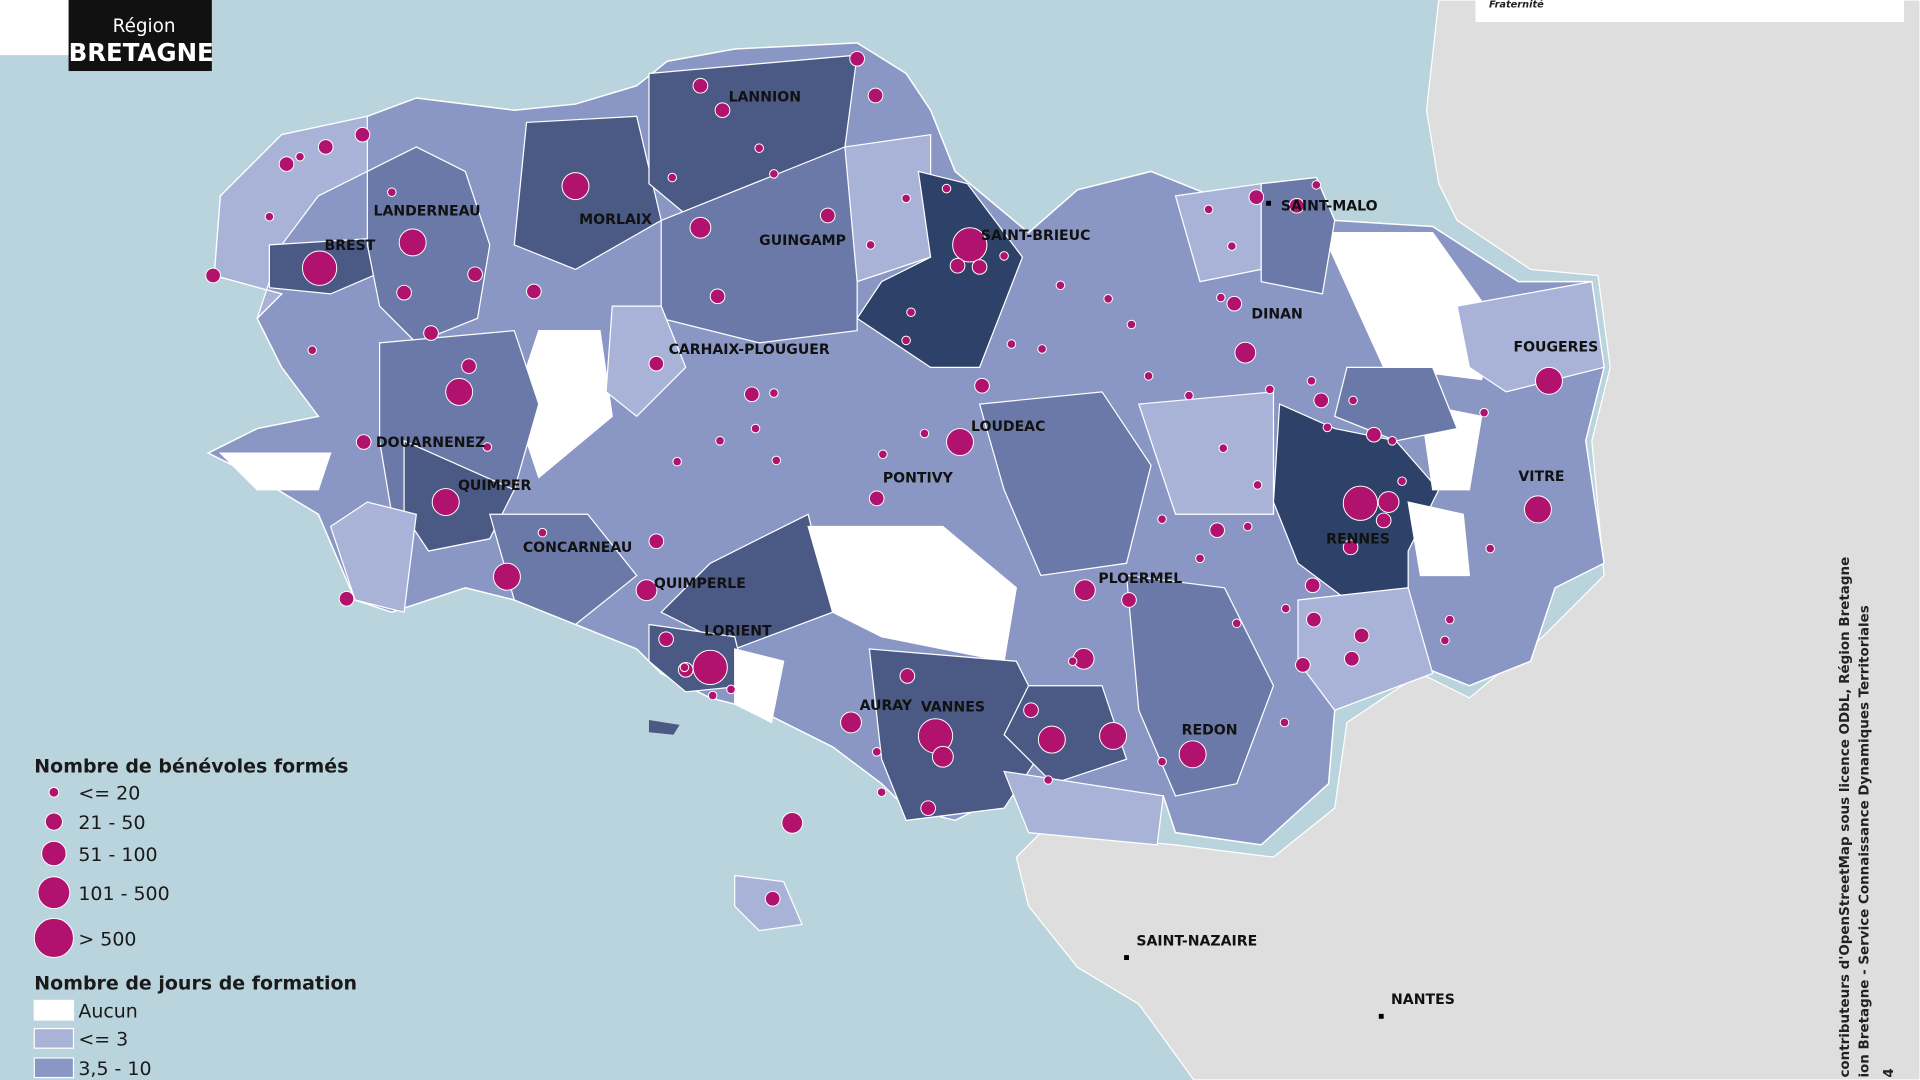 The height and width of the screenshot is (1080, 1920). Describe the element at coordinates (117, 855) in the screenshot. I see `legend-label: 51 - 100` at that location.